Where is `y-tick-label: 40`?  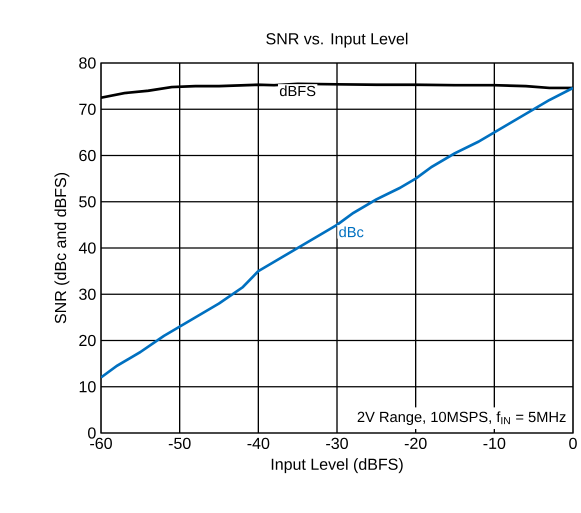
y-tick-label: 40 is located at coordinates (87, 248).